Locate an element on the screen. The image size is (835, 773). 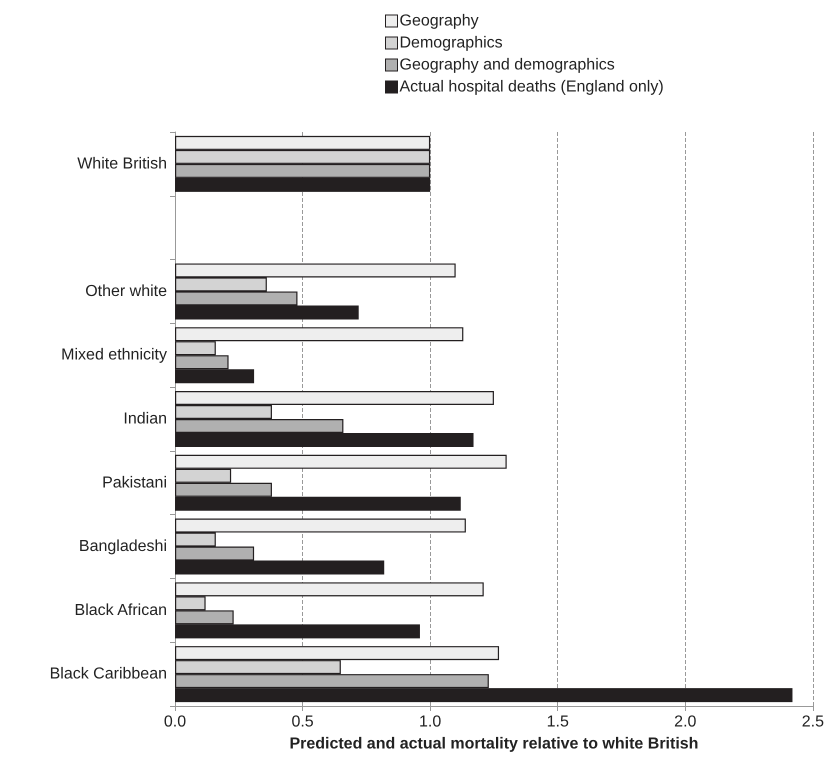
y-tick-label: Mixed ethnicity is located at coordinates (114, 355).